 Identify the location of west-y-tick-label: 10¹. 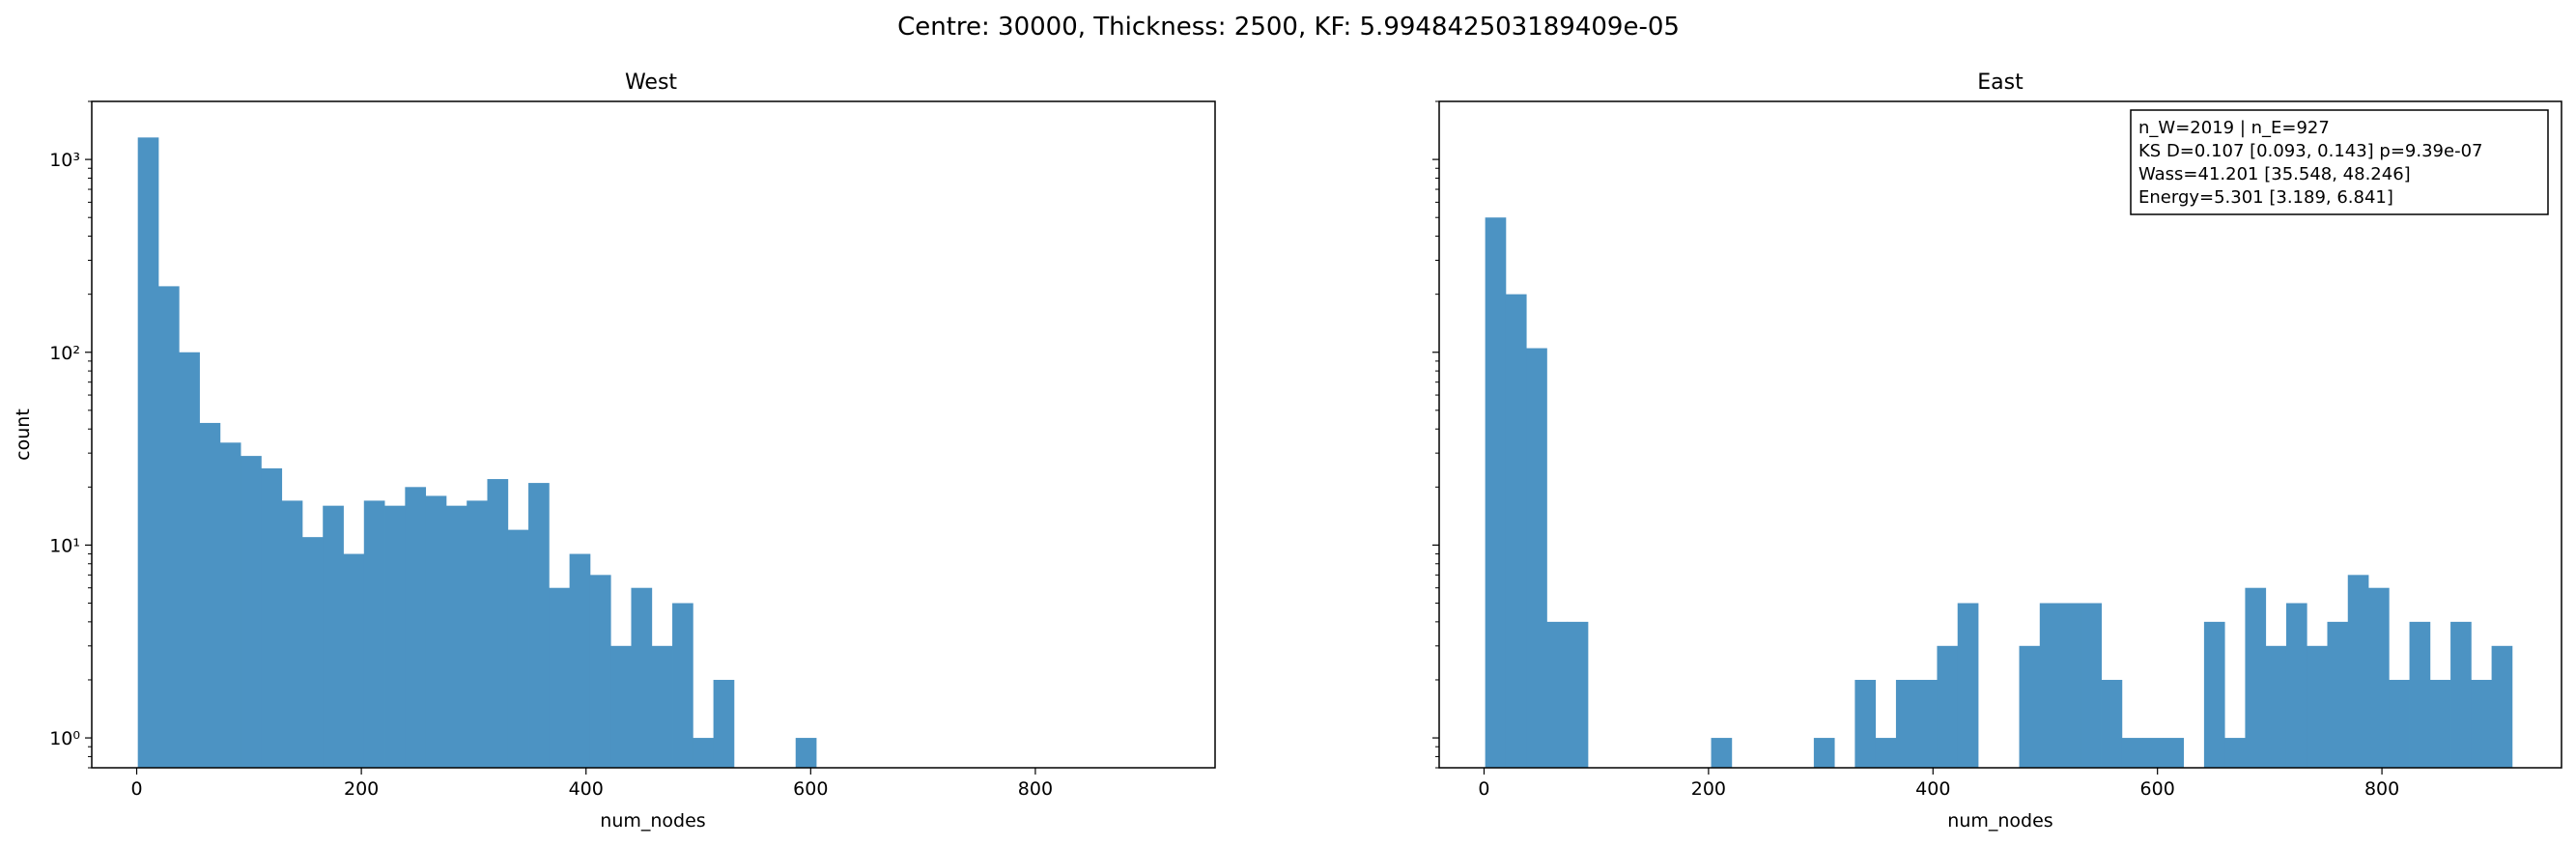
(64, 545).